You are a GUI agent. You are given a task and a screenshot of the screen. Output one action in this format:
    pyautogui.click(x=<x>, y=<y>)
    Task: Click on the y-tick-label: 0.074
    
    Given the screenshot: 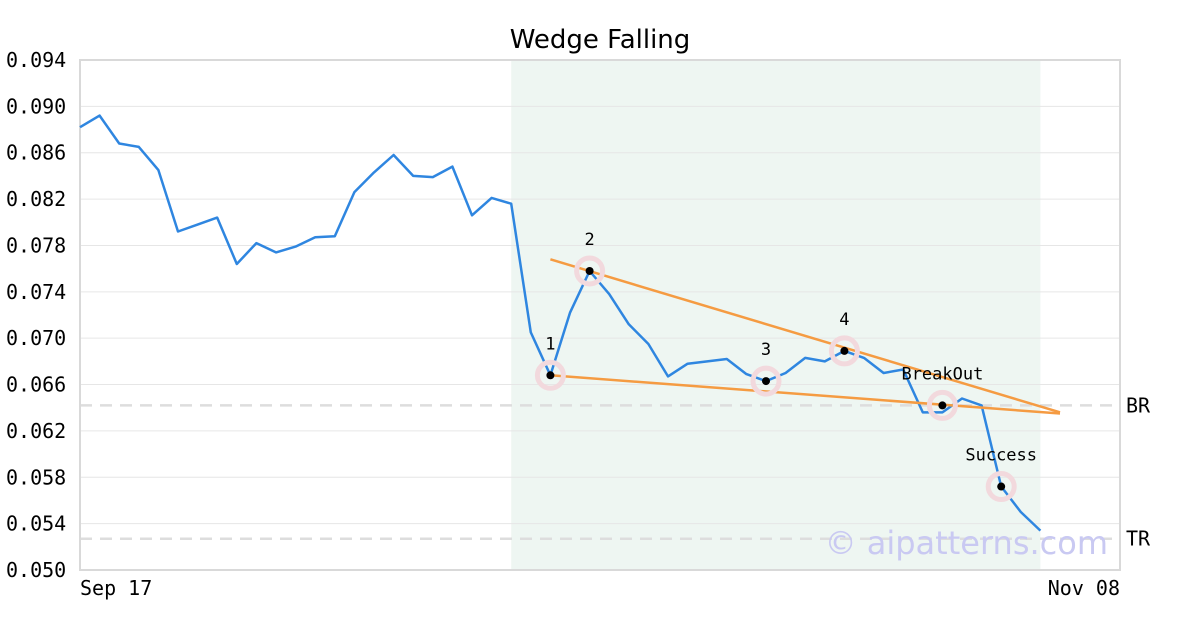 What is the action you would take?
    pyautogui.click(x=36, y=292)
    